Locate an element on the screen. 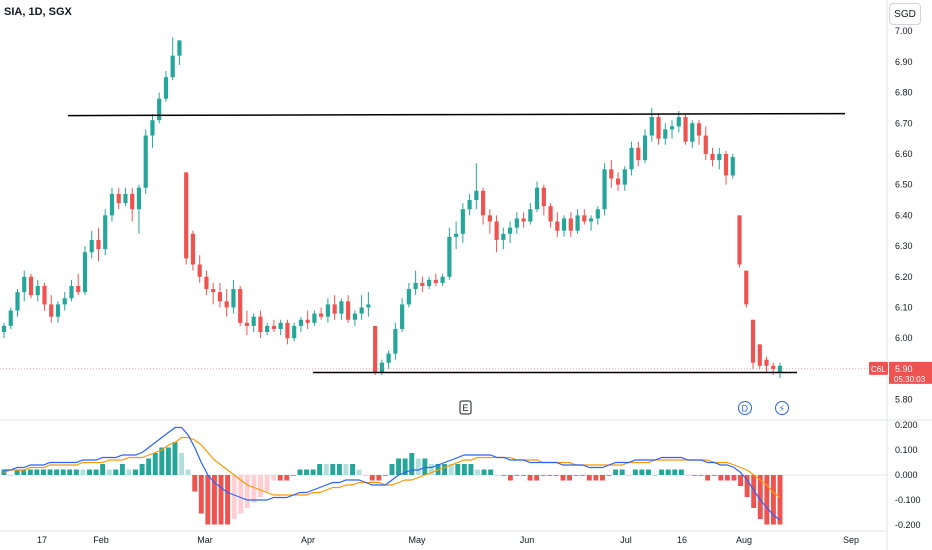 This screenshot has height=550, width=932. countdown-label: 05:30:03 is located at coordinates (910, 379).